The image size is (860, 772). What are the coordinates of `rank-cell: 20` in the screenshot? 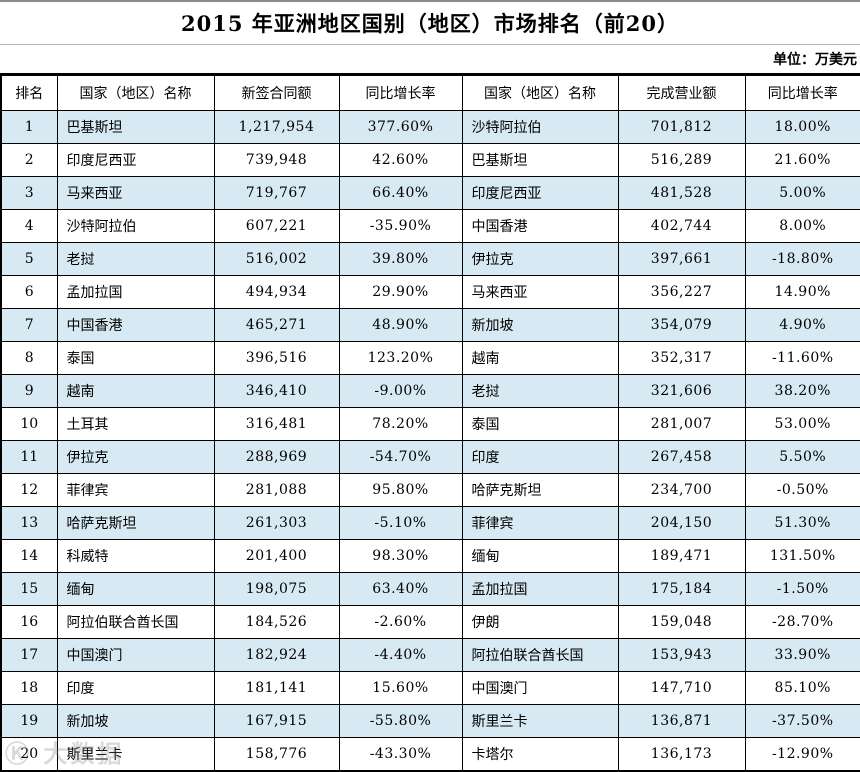 It's located at (29, 754).